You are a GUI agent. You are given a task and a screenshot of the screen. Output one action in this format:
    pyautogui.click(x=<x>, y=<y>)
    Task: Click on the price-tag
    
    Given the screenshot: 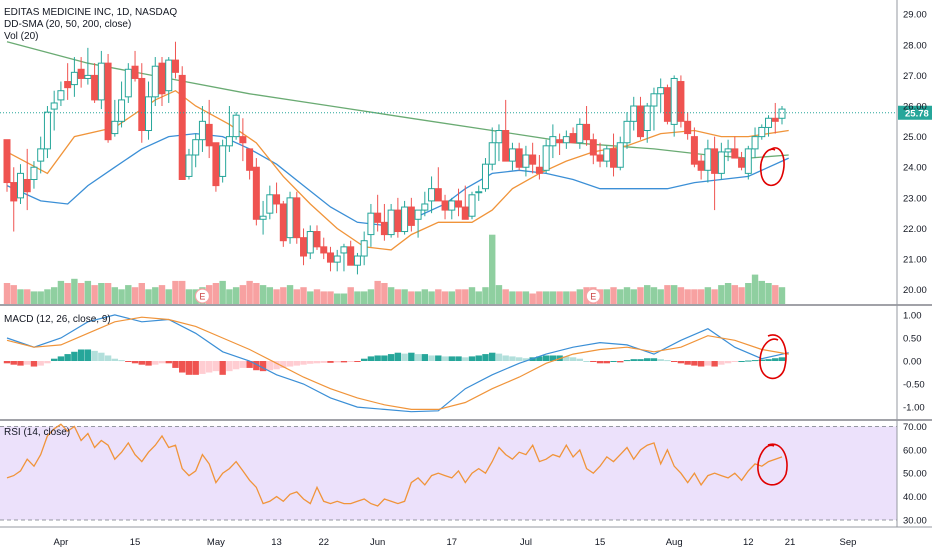 What is the action you would take?
    pyautogui.click(x=915, y=112)
    